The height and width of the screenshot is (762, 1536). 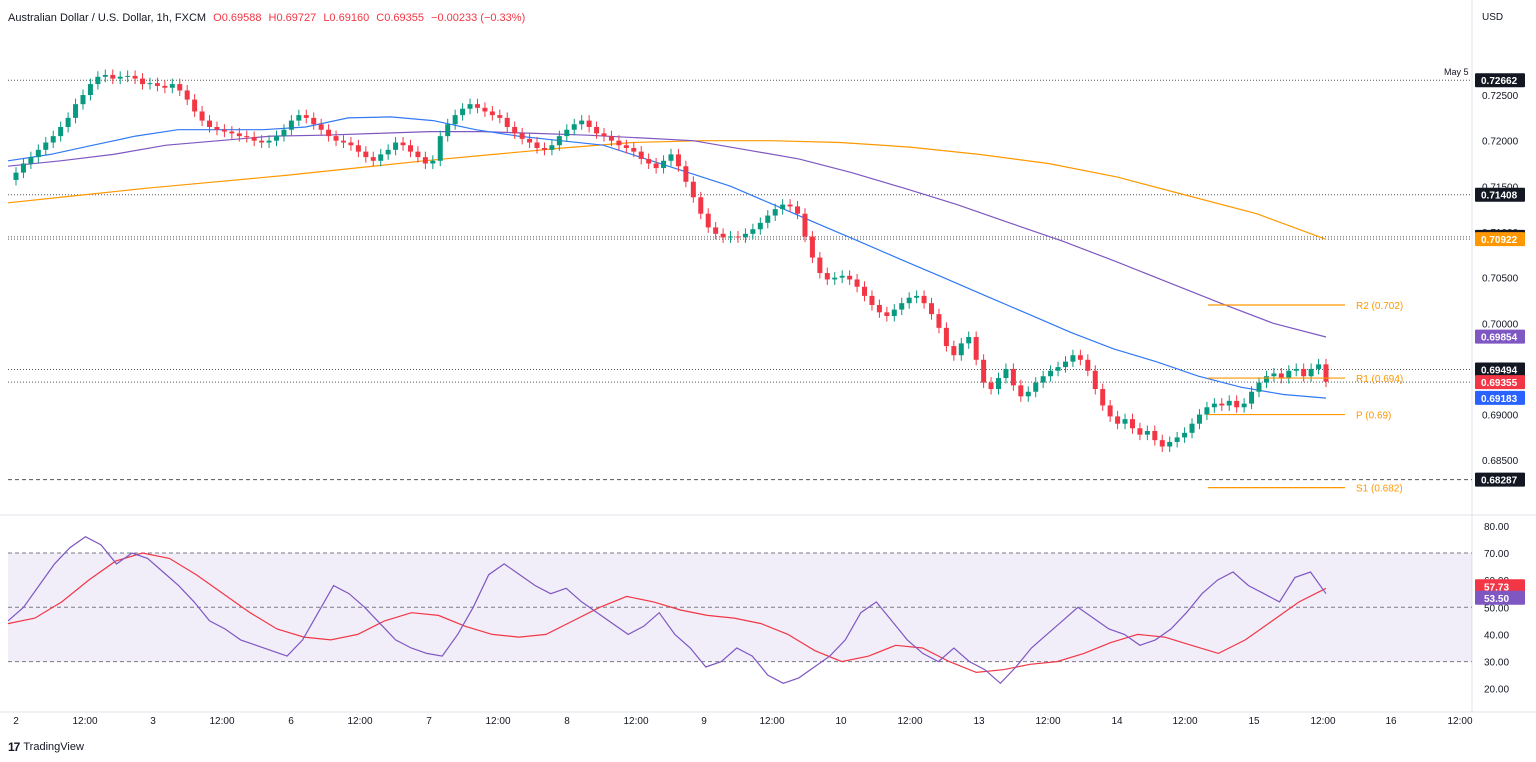 What do you see at coordinates (1379, 489) in the screenshot?
I see `pivot-label: S1 (0.682)` at bounding box center [1379, 489].